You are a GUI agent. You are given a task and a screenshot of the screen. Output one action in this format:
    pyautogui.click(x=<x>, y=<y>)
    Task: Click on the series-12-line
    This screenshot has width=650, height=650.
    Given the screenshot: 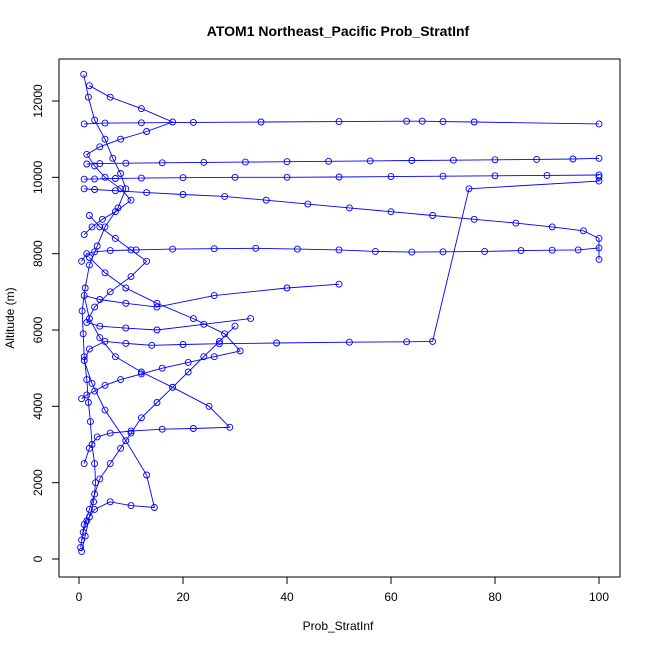 What is the action you would take?
    pyautogui.click(x=158, y=432)
    